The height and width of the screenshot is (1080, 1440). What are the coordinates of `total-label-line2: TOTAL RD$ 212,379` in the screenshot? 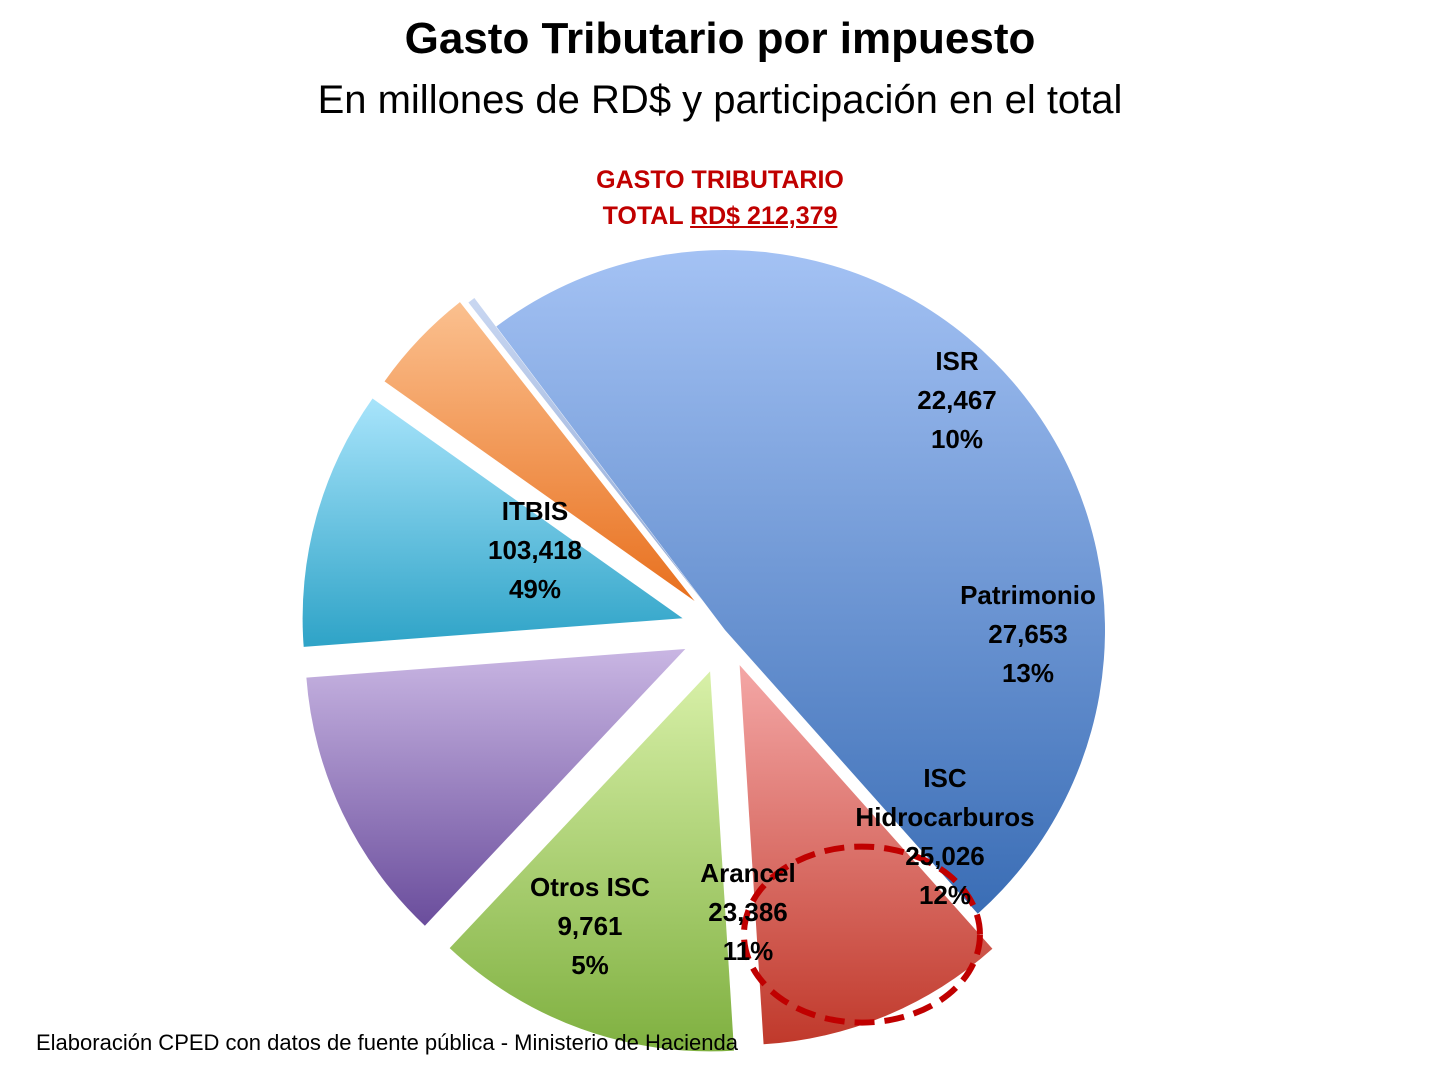 It's located at (720, 216).